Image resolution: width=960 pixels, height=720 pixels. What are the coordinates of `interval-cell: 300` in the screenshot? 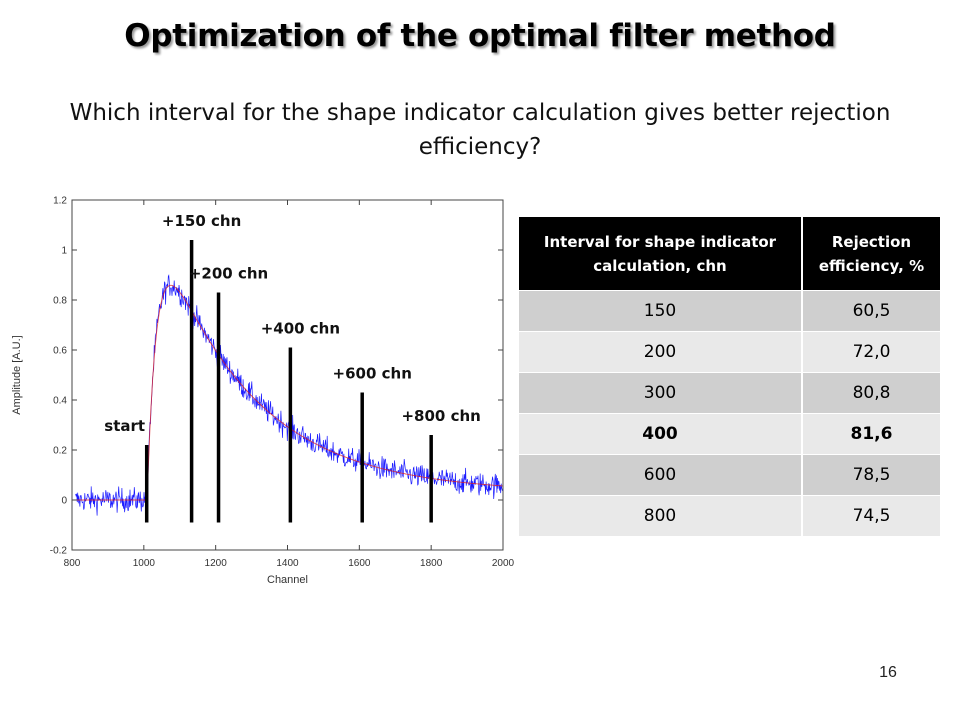 It's located at (661, 393).